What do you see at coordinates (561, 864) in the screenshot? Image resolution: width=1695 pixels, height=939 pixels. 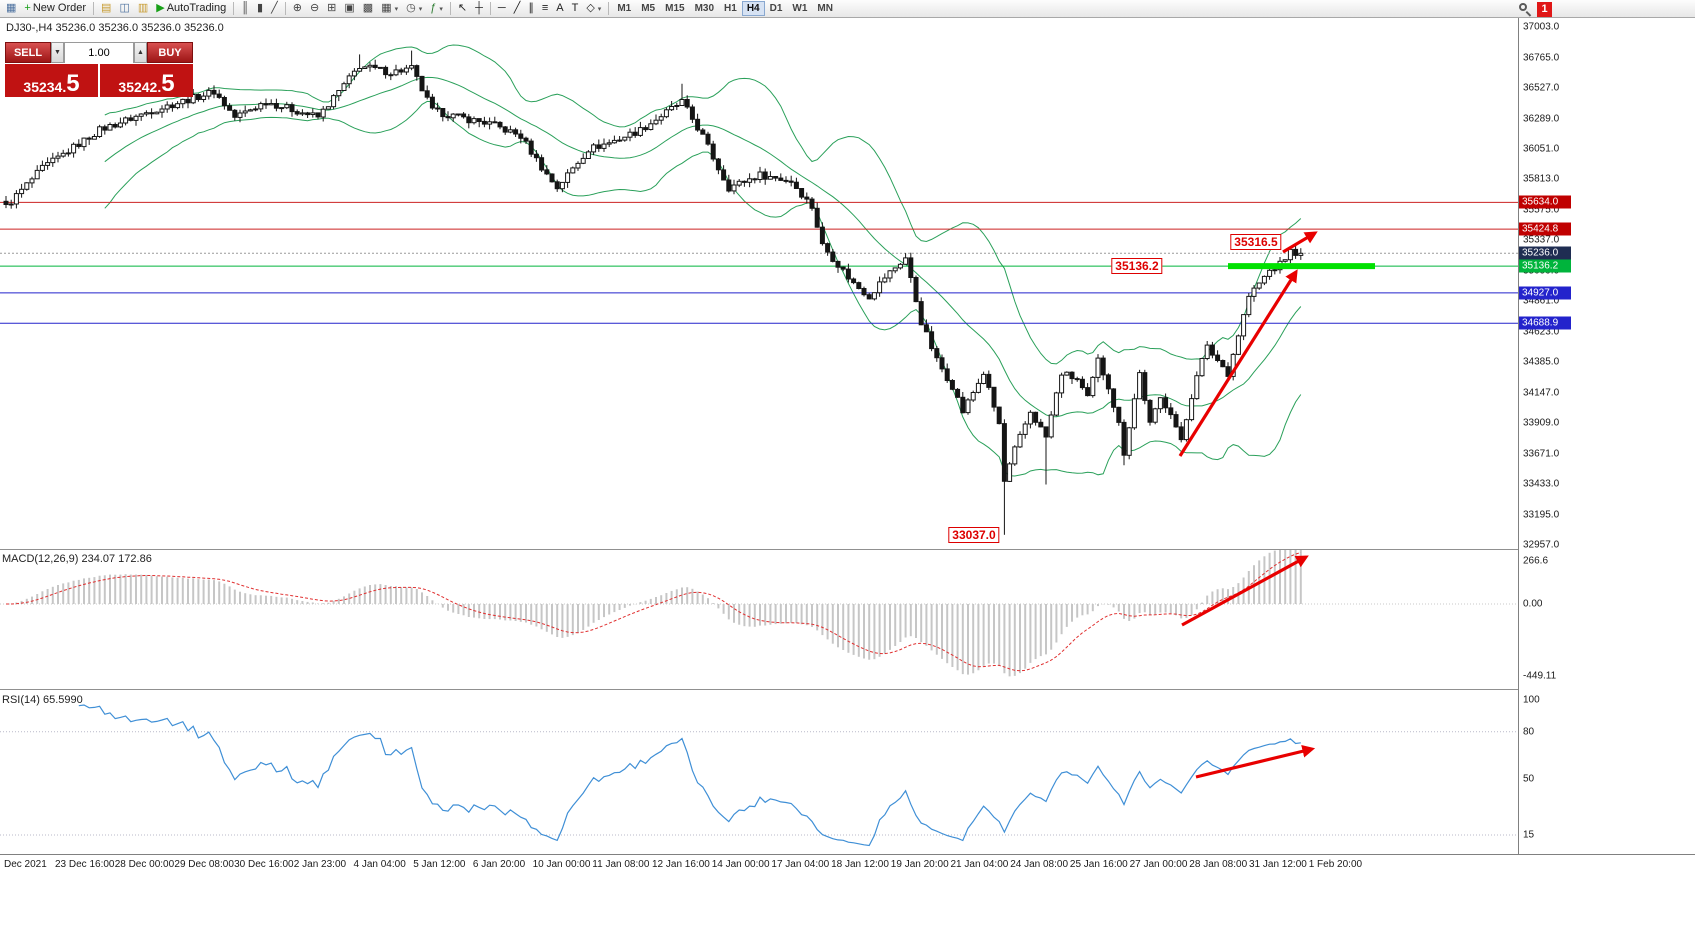 I see `time-axis-label: 10 Jan 00:00` at bounding box center [561, 864].